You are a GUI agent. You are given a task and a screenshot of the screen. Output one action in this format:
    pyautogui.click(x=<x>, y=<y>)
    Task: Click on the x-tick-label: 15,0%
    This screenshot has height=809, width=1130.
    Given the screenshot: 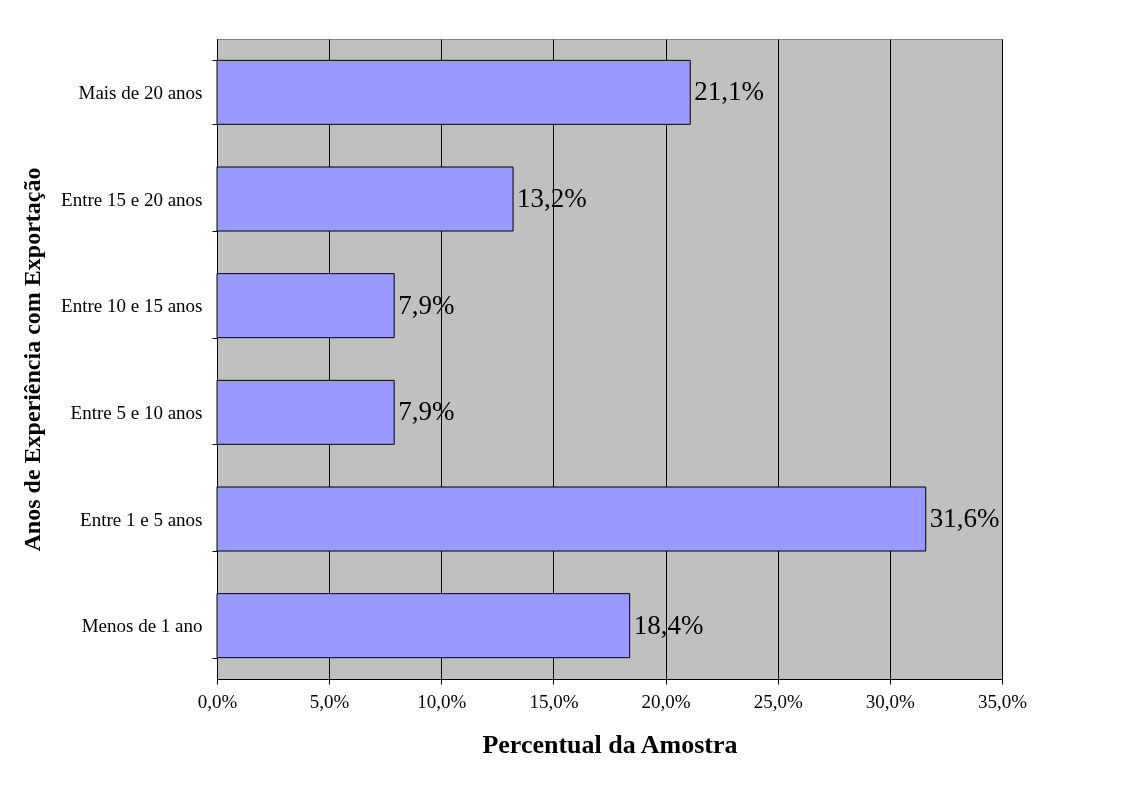 What is the action you would take?
    pyautogui.click(x=554, y=701)
    